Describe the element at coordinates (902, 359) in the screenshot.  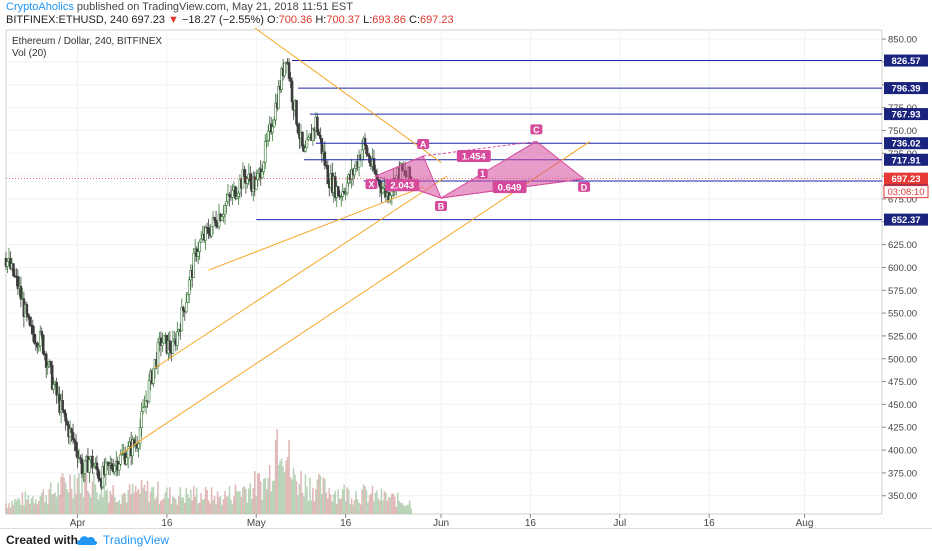
I see `y-tick-label: 500.00` at that location.